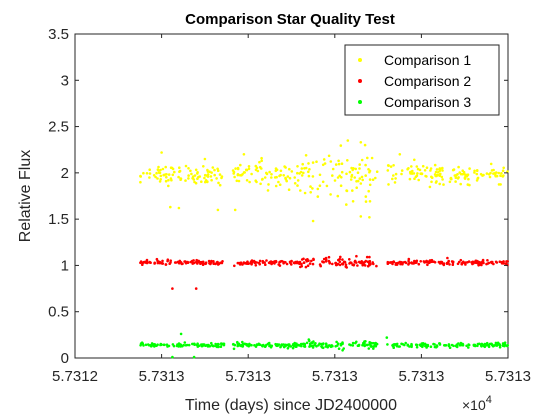  Describe the element at coordinates (360, 102) in the screenshot. I see `legend-marker` at that location.